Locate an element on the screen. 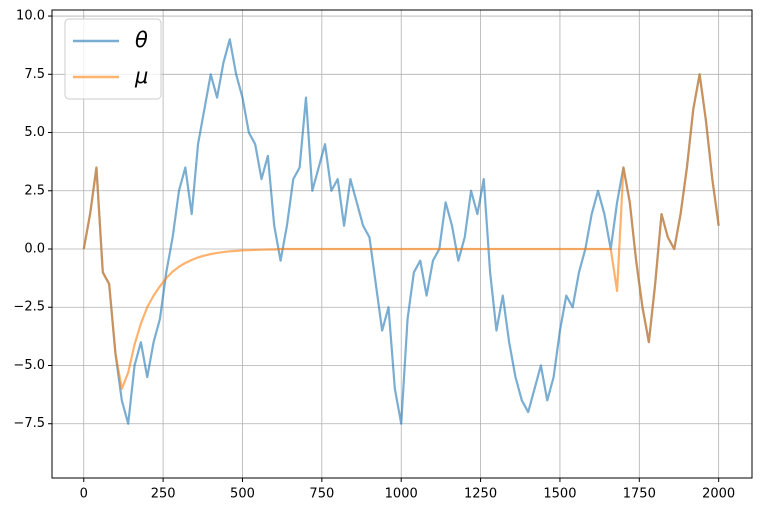 The width and height of the screenshot is (760, 506). x-tick-label: 1250 is located at coordinates (480, 494).